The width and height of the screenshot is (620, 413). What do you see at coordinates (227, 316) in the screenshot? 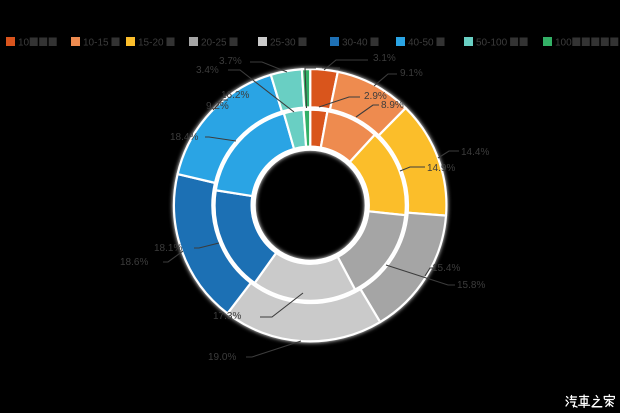
I see `svg-text: 17.3%` at bounding box center [227, 316].